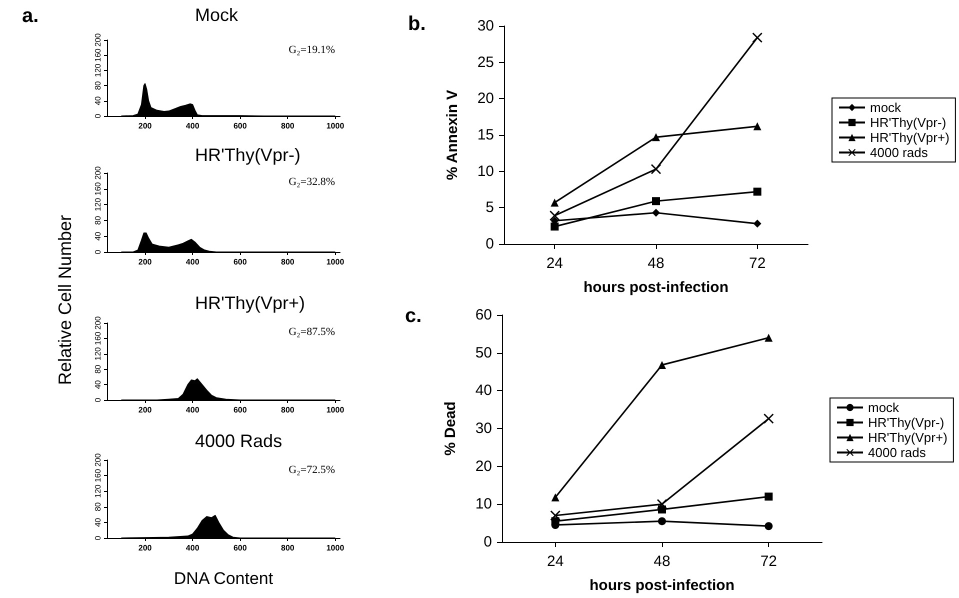 The height and width of the screenshot is (598, 959). Describe the element at coordinates (250, 303) in the screenshot. I see `chart-title: HR'Thy(Vpr+)` at that location.